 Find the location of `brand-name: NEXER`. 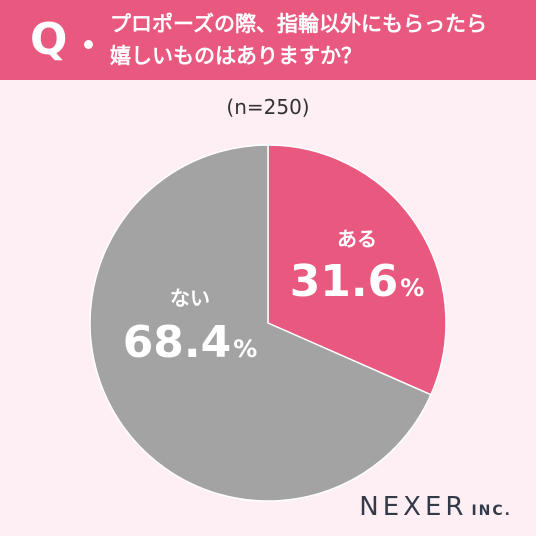

brand-name: NEXER is located at coordinates (413, 507).